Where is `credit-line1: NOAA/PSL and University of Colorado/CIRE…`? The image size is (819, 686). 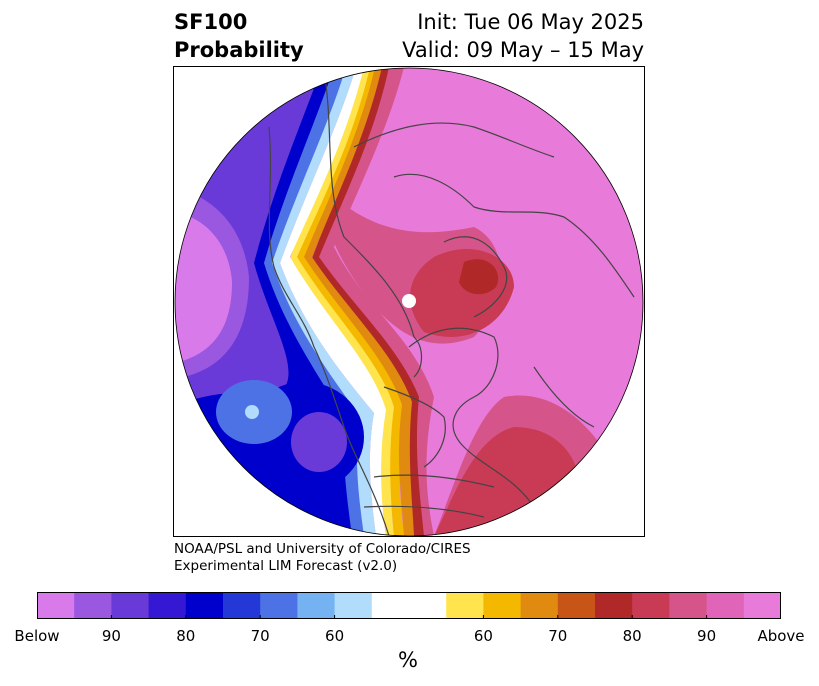 credit-line1: NOAA/PSL and University of Colorado/CIRE… is located at coordinates (322, 549).